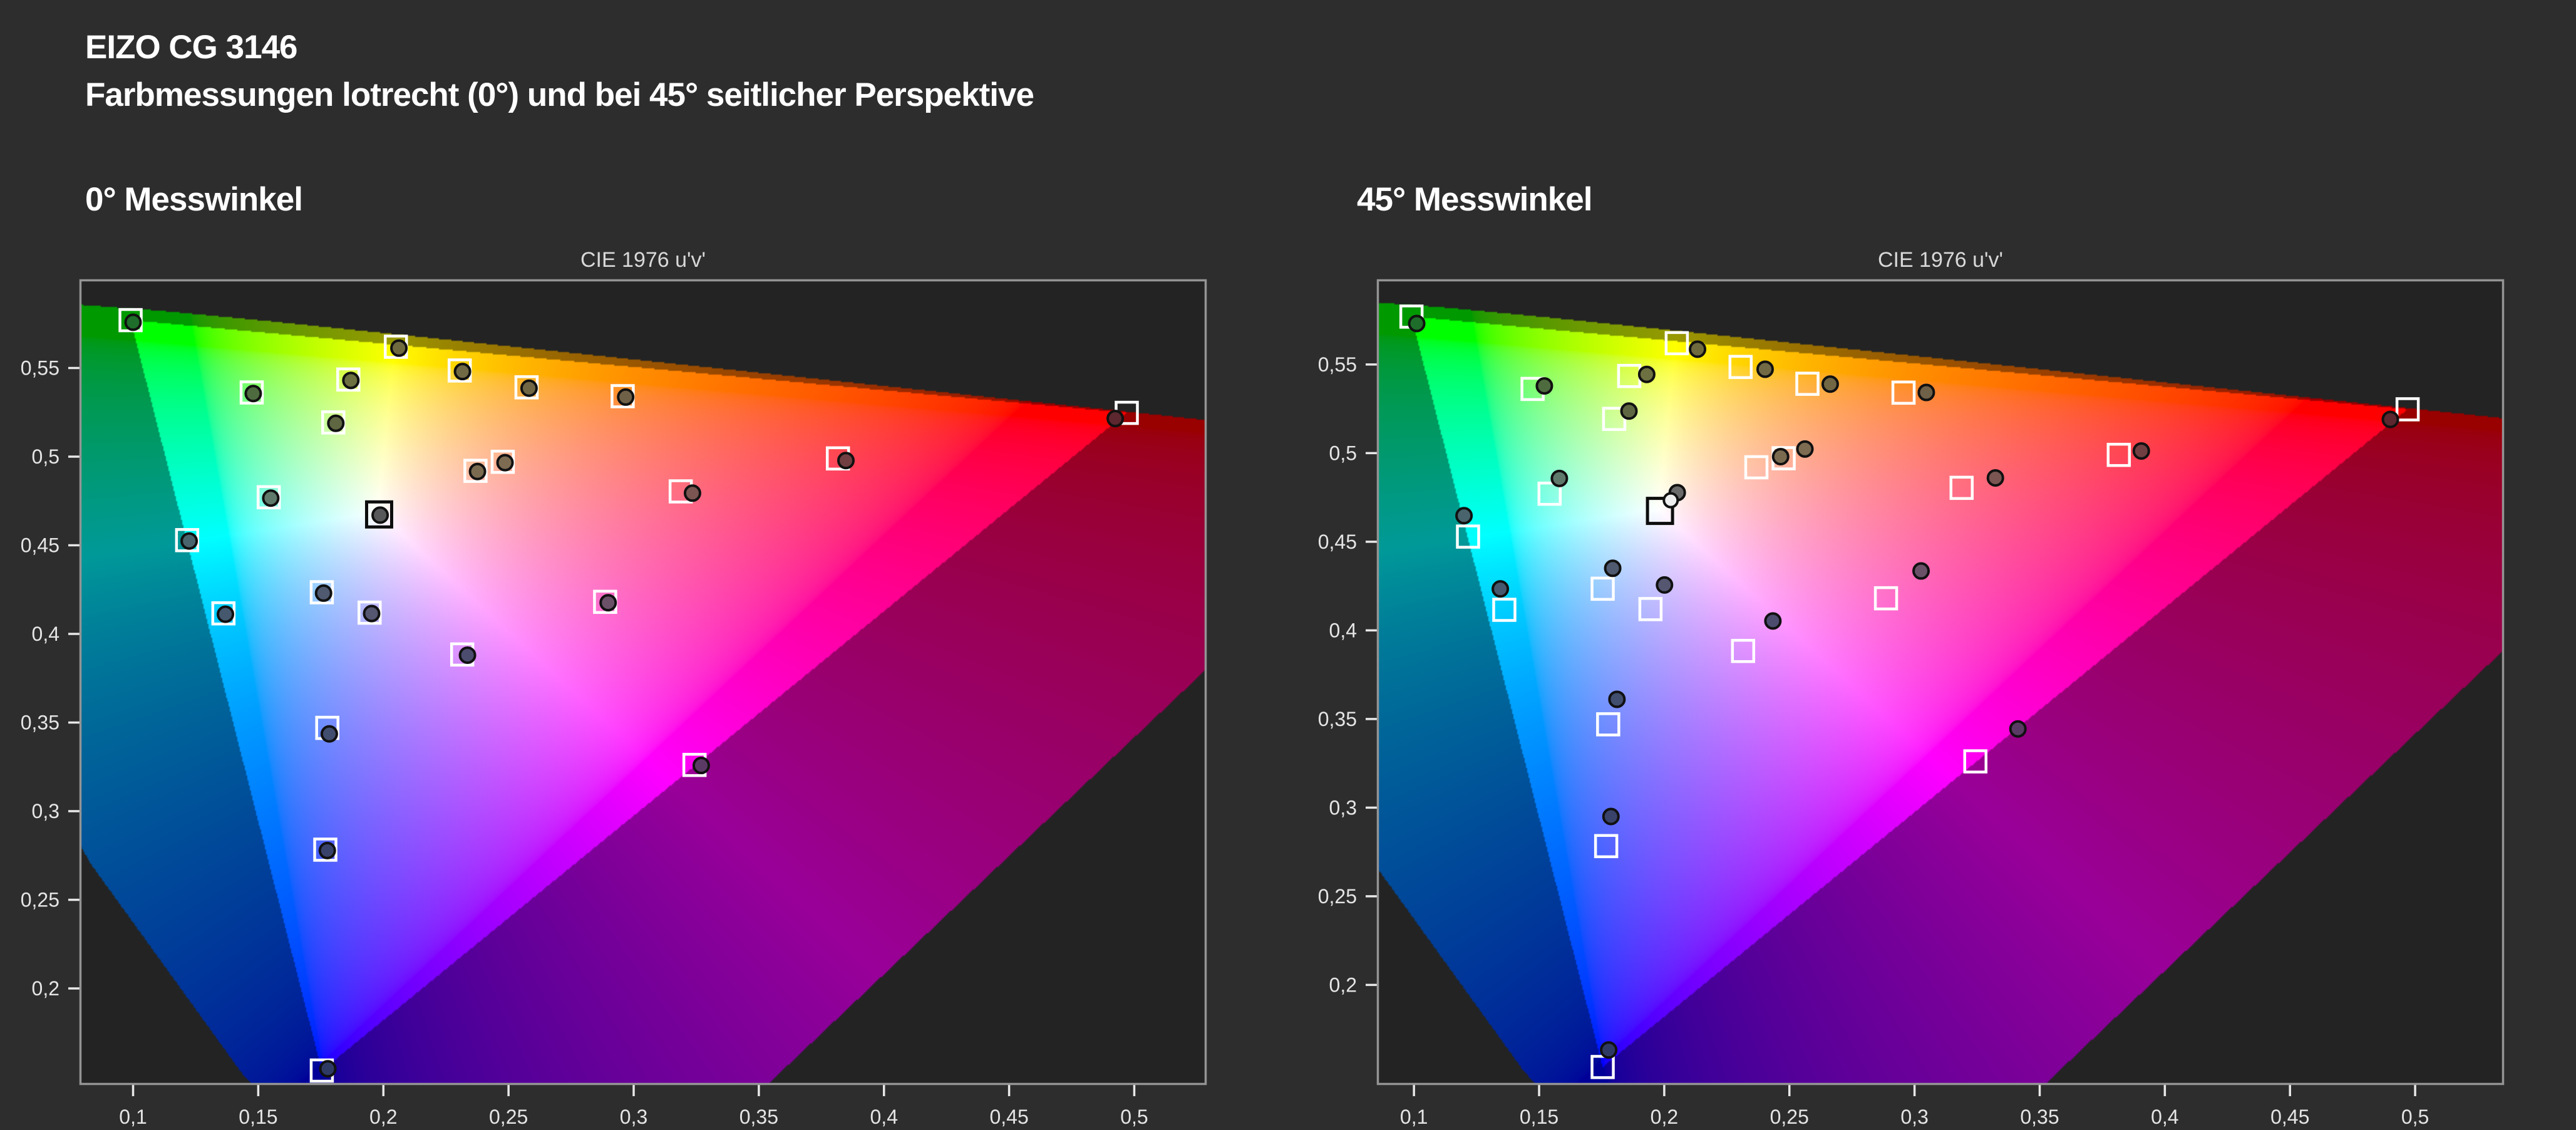 This screenshot has width=2576, height=1130. I want to click on y-axis-tick-label: 0,45, so click(1338, 542).